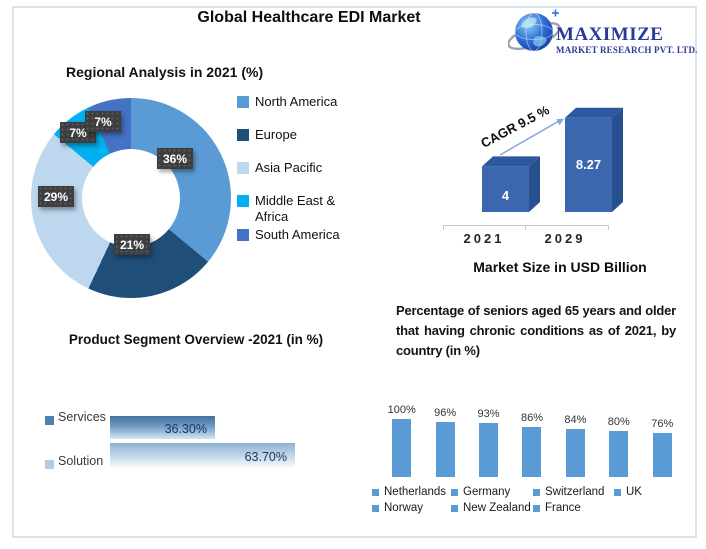 This screenshot has height=549, width=706. I want to click on pie-data-label: 29%, so click(56, 196).